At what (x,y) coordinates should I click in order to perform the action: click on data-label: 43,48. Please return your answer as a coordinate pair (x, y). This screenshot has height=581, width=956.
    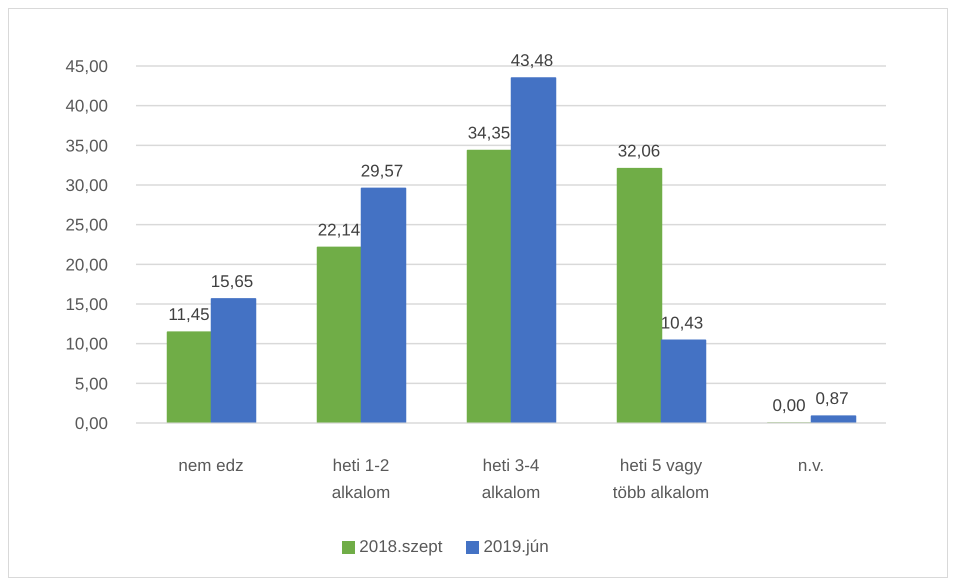
    Looking at the image, I should click on (532, 60).